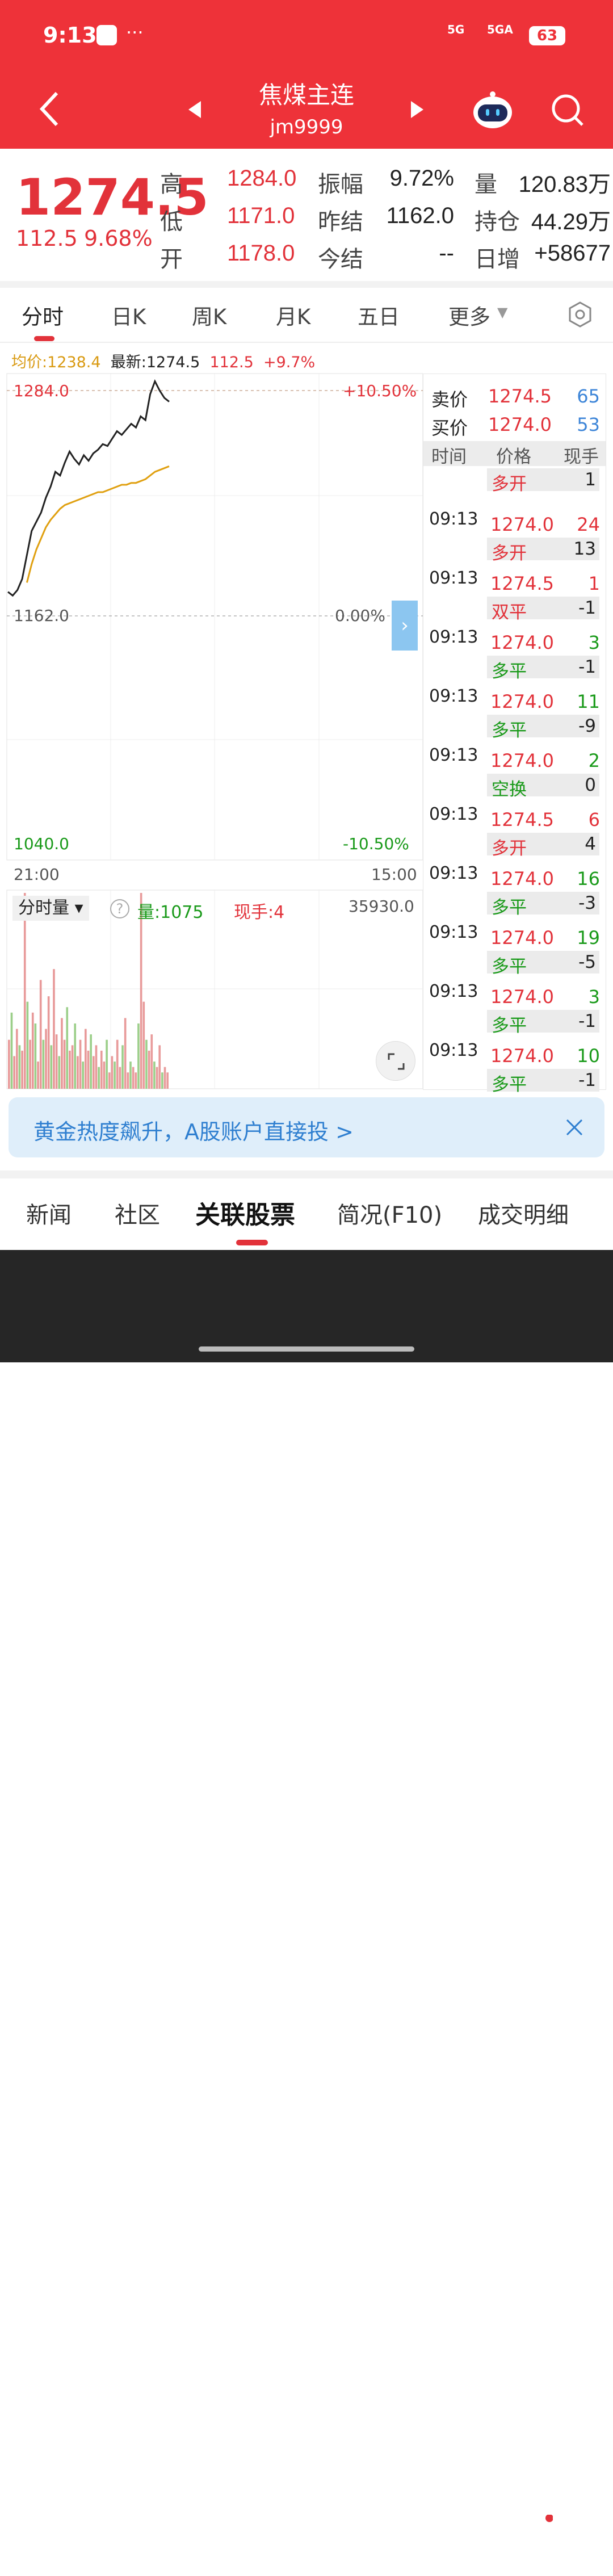  What do you see at coordinates (306, 1127) in the screenshot?
I see `promo-banner: 黄金热度飙升，A股账户直接投 >` at bounding box center [306, 1127].